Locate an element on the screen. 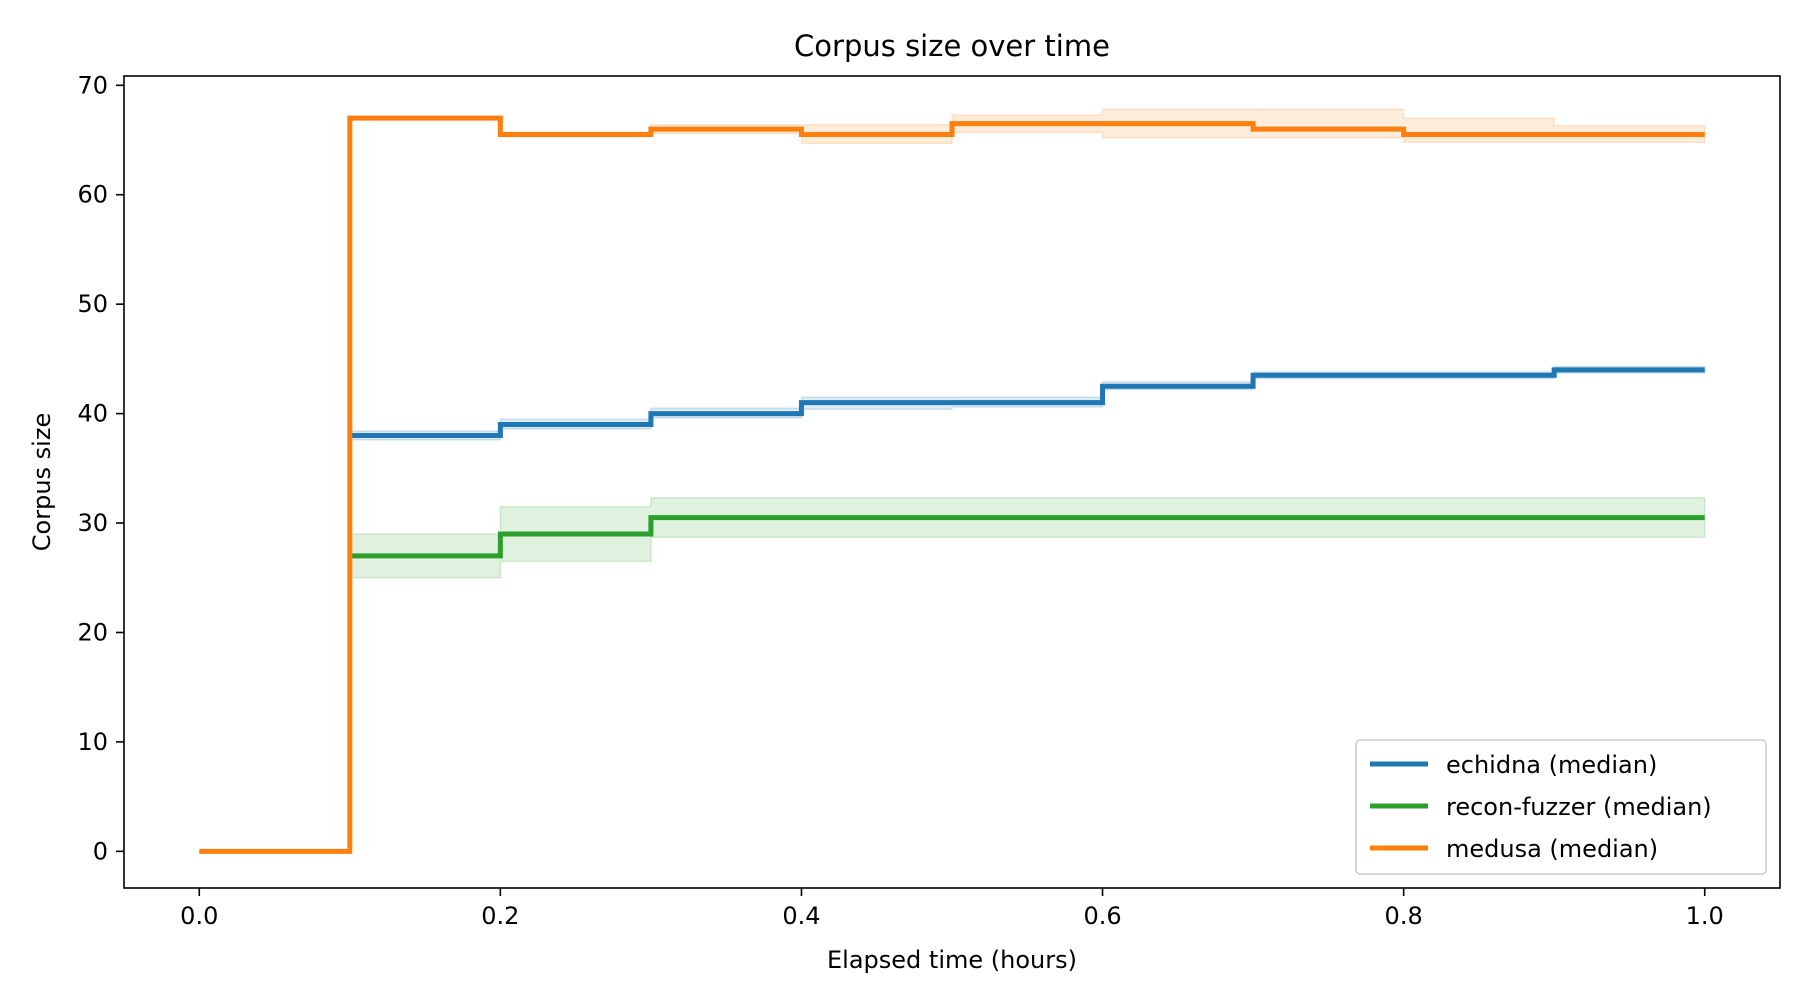 This screenshot has width=1800, height=1000. x-tick-label: 0.8 is located at coordinates (1404, 916).